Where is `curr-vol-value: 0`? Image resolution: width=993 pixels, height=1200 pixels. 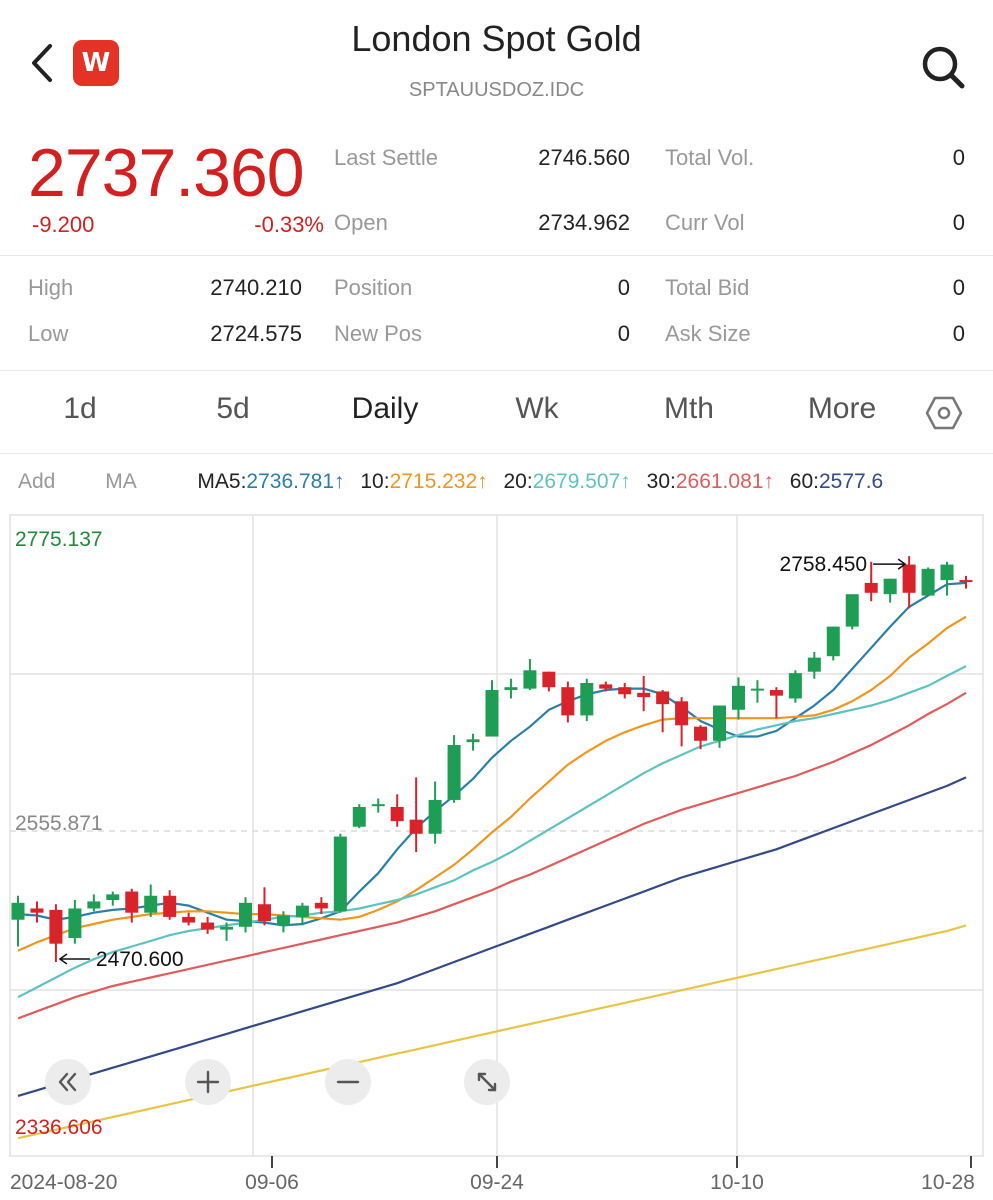
curr-vol-value: 0 is located at coordinates (958, 222).